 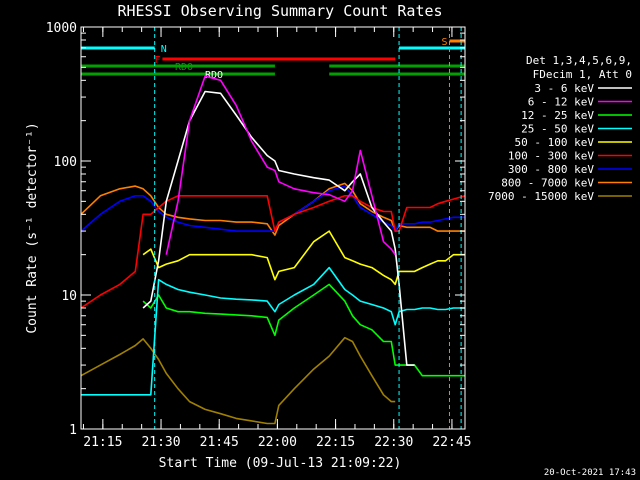 What do you see at coordinates (551, 169) in the screenshot?
I see `legend-entry-label: 300 - 800 keV` at bounding box center [551, 169].